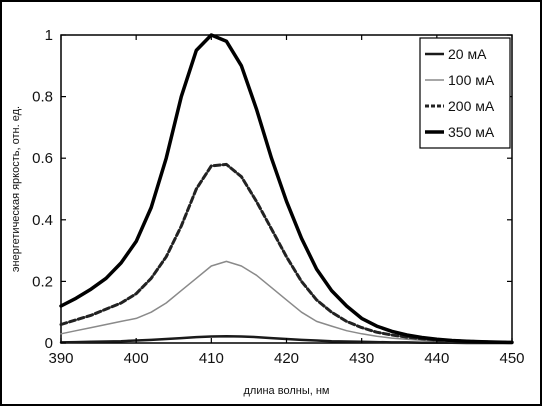 Image resolution: width=542 pixels, height=406 pixels. What do you see at coordinates (42, 220) in the screenshot?
I see `y-tick-label: 0.4` at bounding box center [42, 220].